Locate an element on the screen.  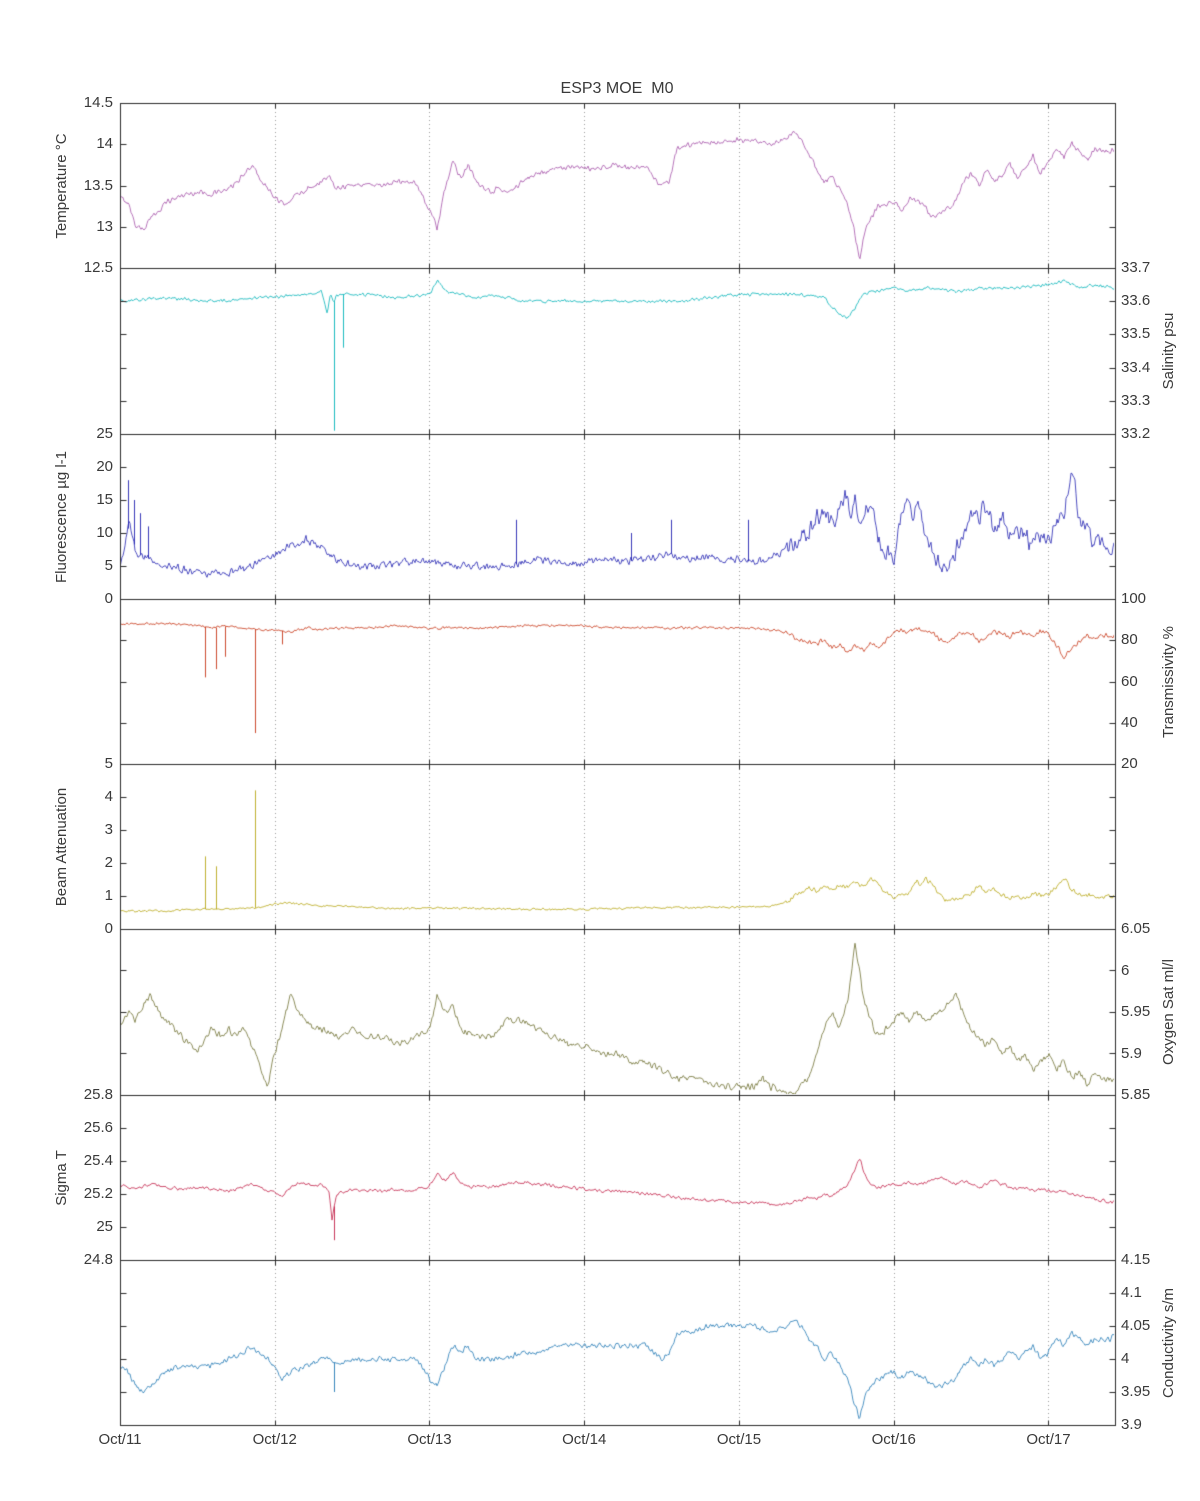
ytick-label-oxygen: 5.85 is located at coordinates (1136, 1094).